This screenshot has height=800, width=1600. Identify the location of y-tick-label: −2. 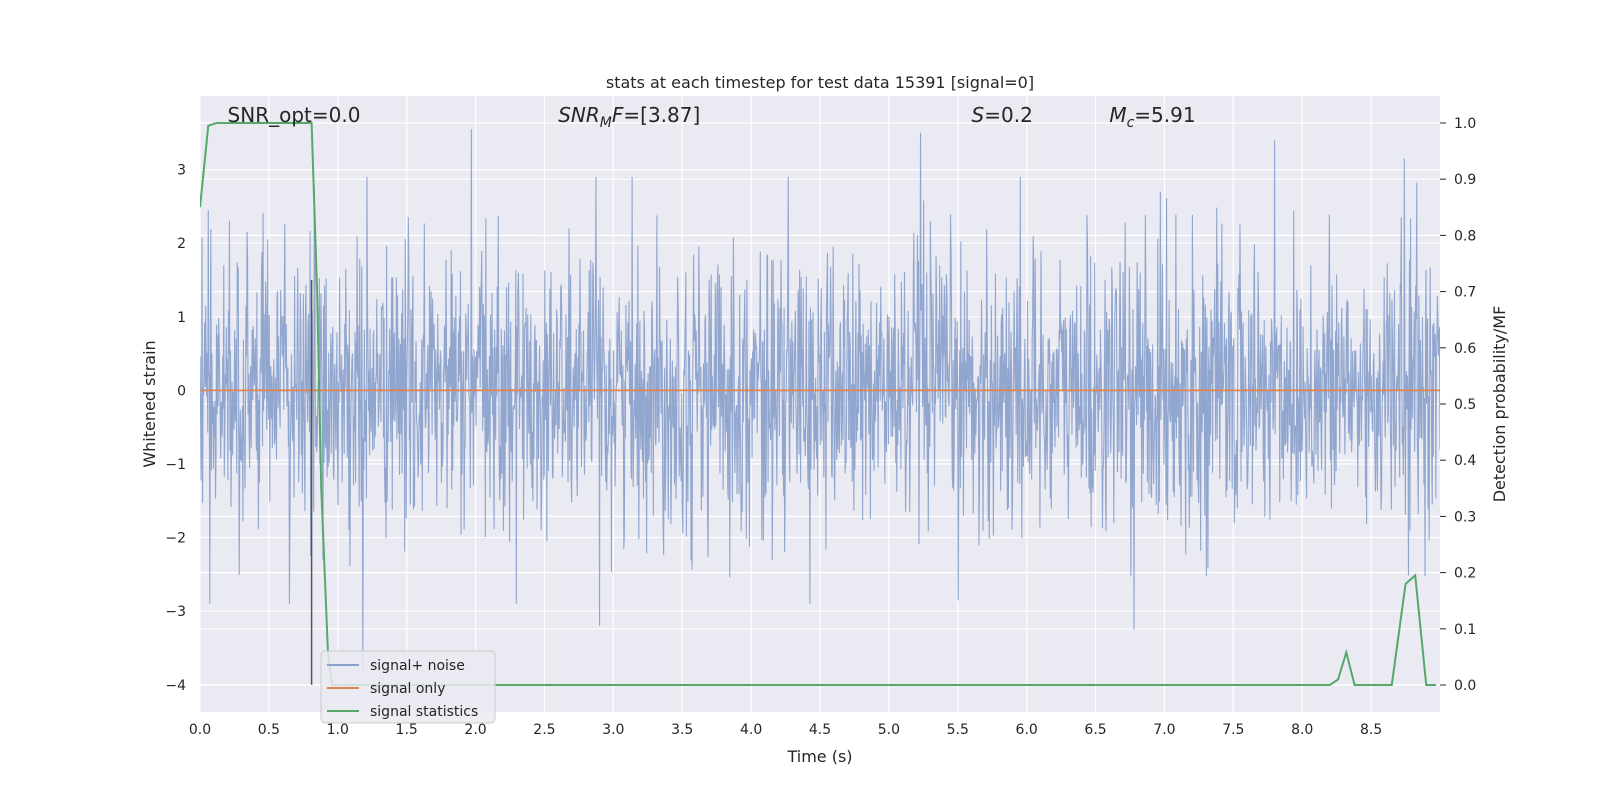
(175, 539).